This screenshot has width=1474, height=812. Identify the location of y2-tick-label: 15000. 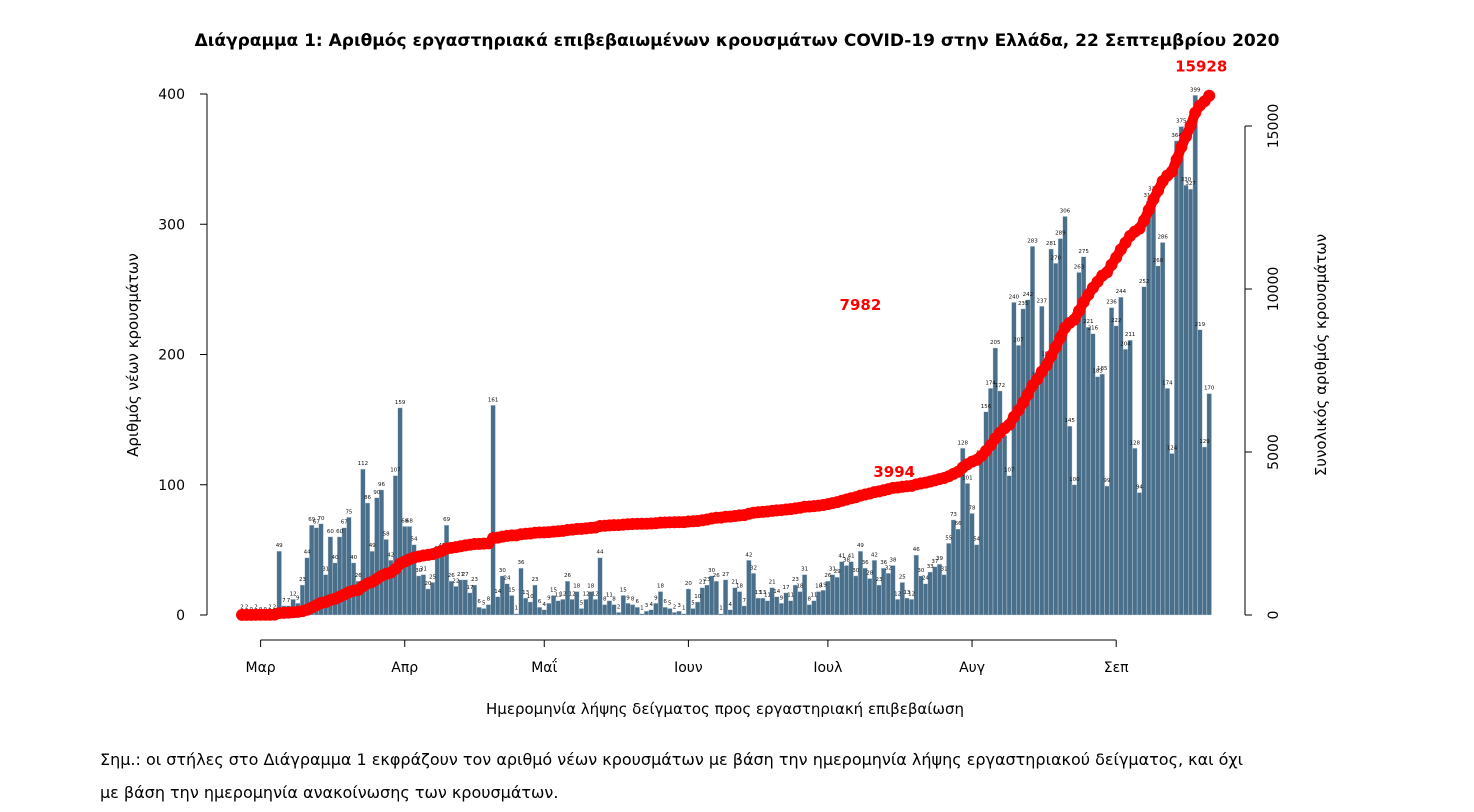
(1274, 126).